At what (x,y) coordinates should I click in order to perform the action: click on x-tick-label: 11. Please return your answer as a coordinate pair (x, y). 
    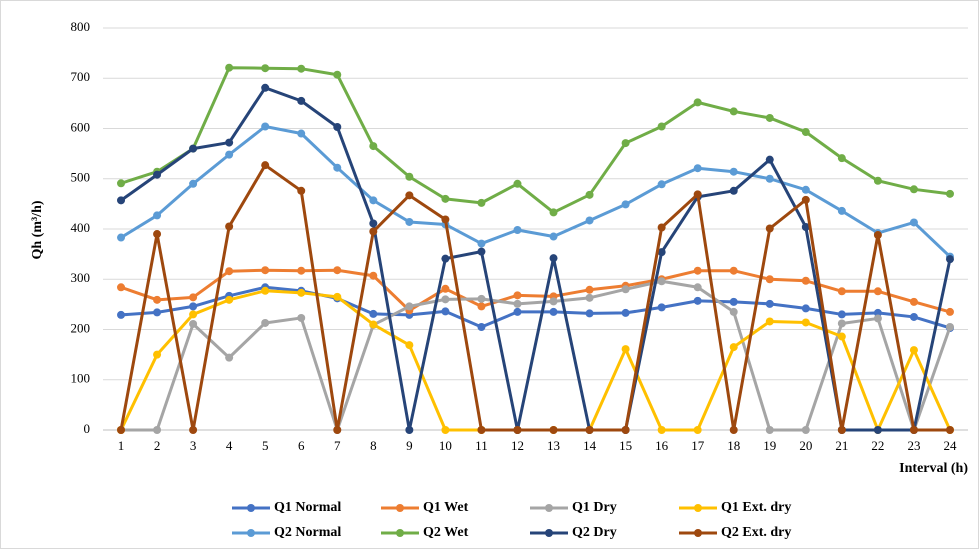
    Looking at the image, I should click on (481, 445).